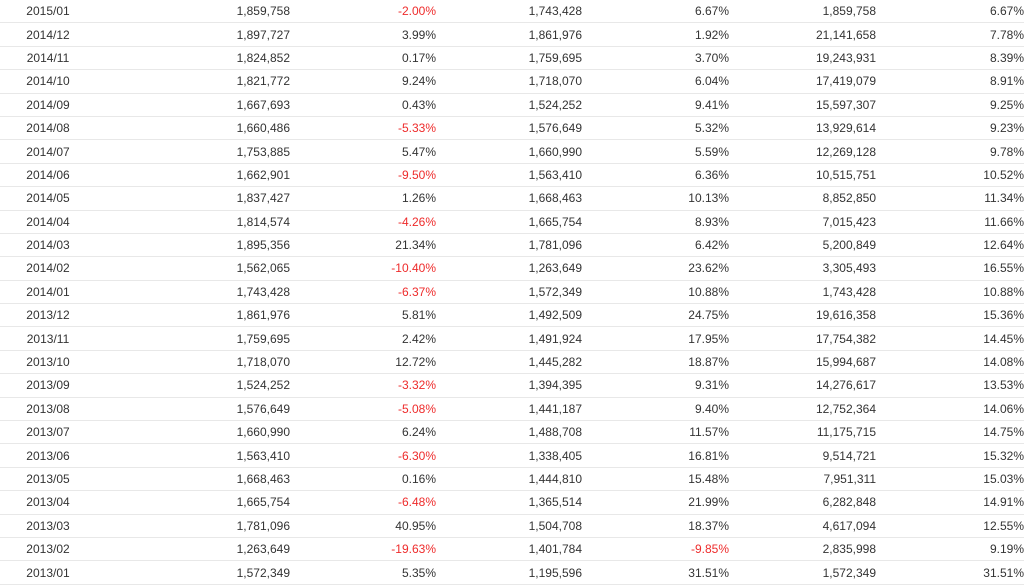 The height and width of the screenshot is (585, 1024). Describe the element at coordinates (193, 58) in the screenshot. I see `value-cell: 1,824,852` at that location.